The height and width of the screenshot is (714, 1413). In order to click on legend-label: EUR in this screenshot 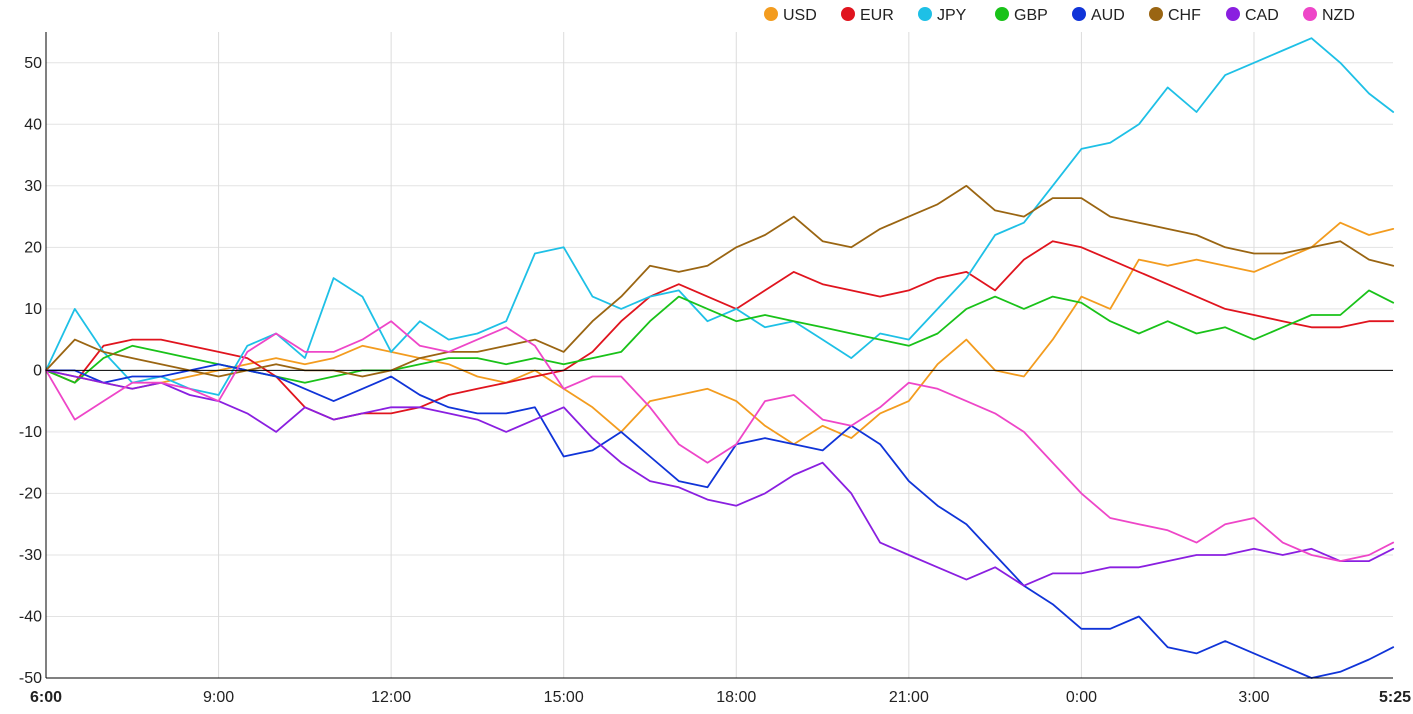, I will do `click(877, 15)`.